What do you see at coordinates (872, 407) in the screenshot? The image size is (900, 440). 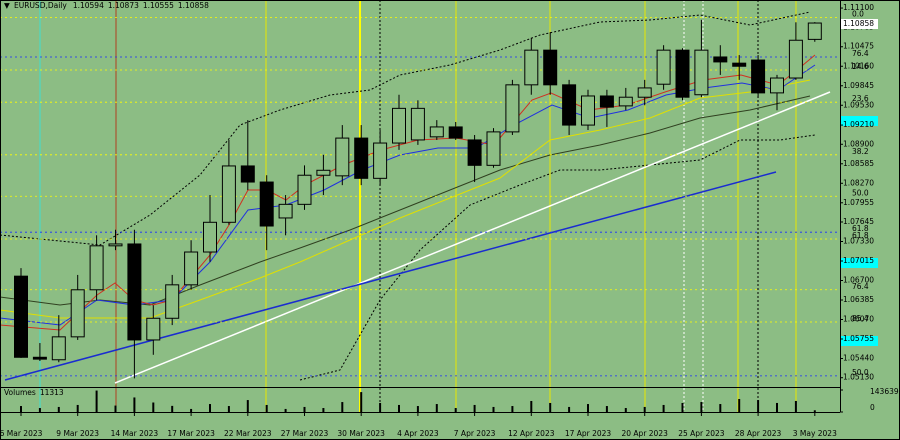 I see `volume-tick-label: 0` at bounding box center [872, 407].